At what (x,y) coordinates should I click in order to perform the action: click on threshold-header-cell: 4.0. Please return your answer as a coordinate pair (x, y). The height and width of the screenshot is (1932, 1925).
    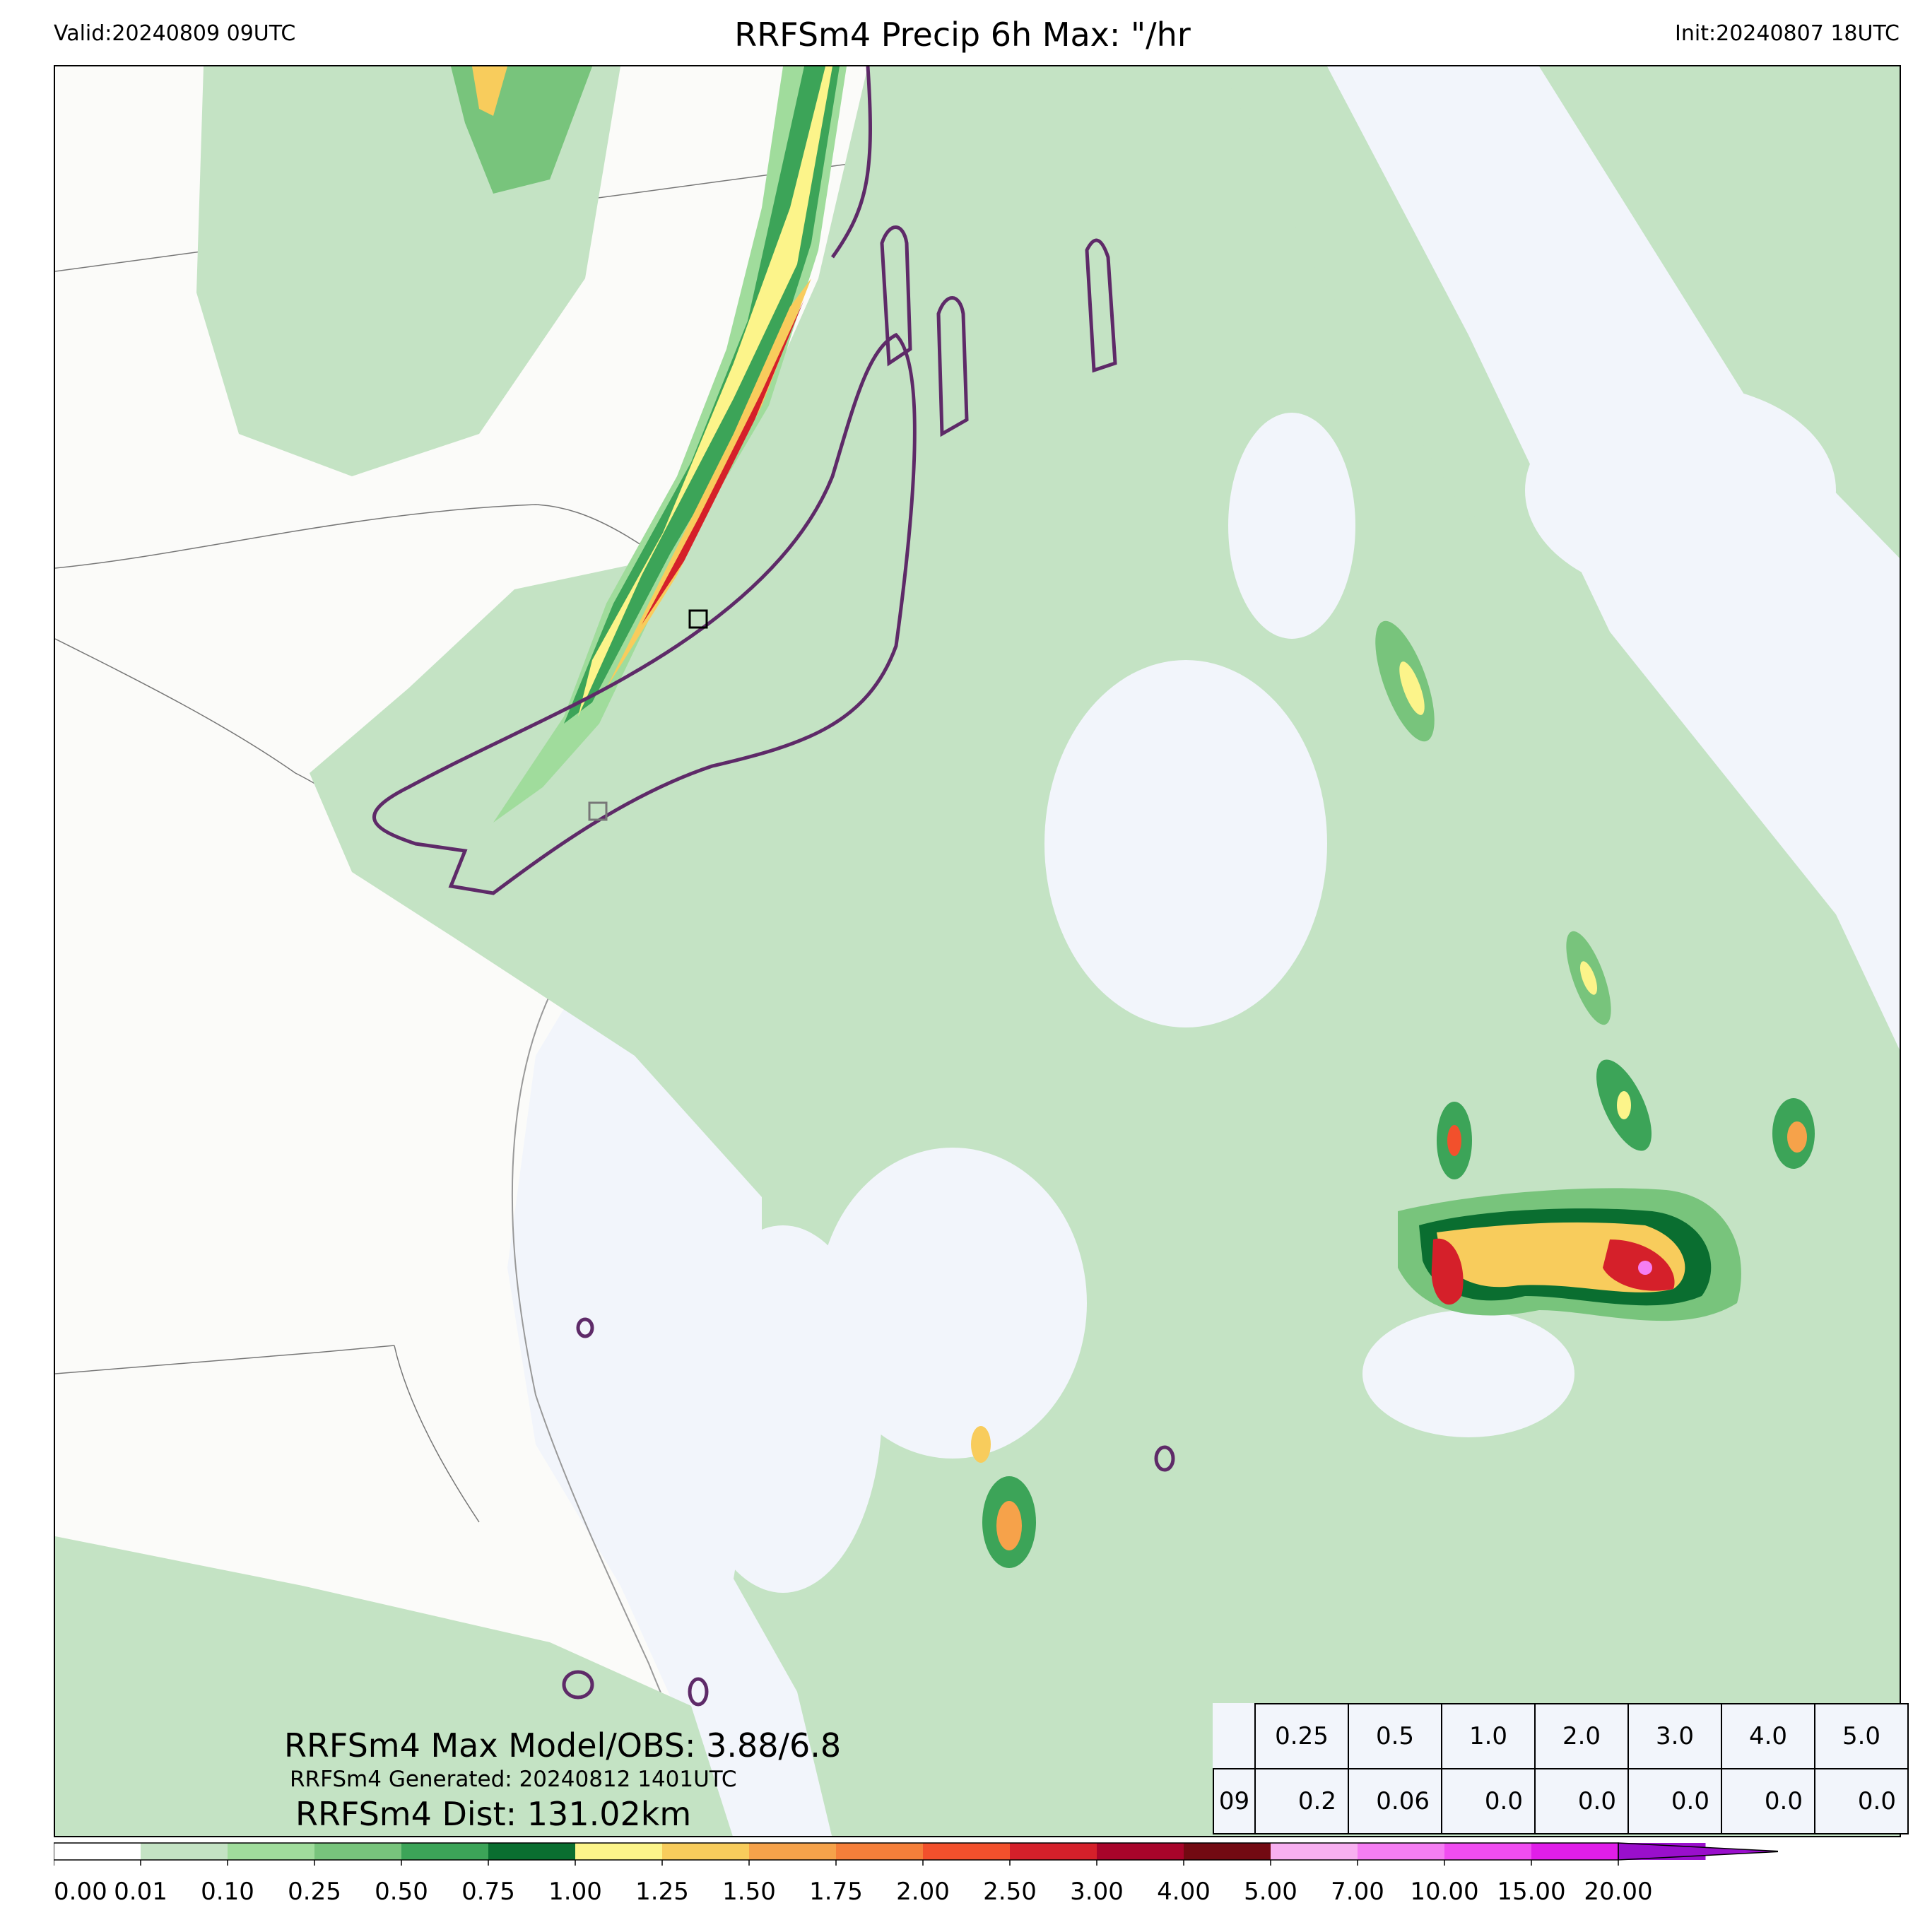
    Looking at the image, I should click on (1768, 1736).